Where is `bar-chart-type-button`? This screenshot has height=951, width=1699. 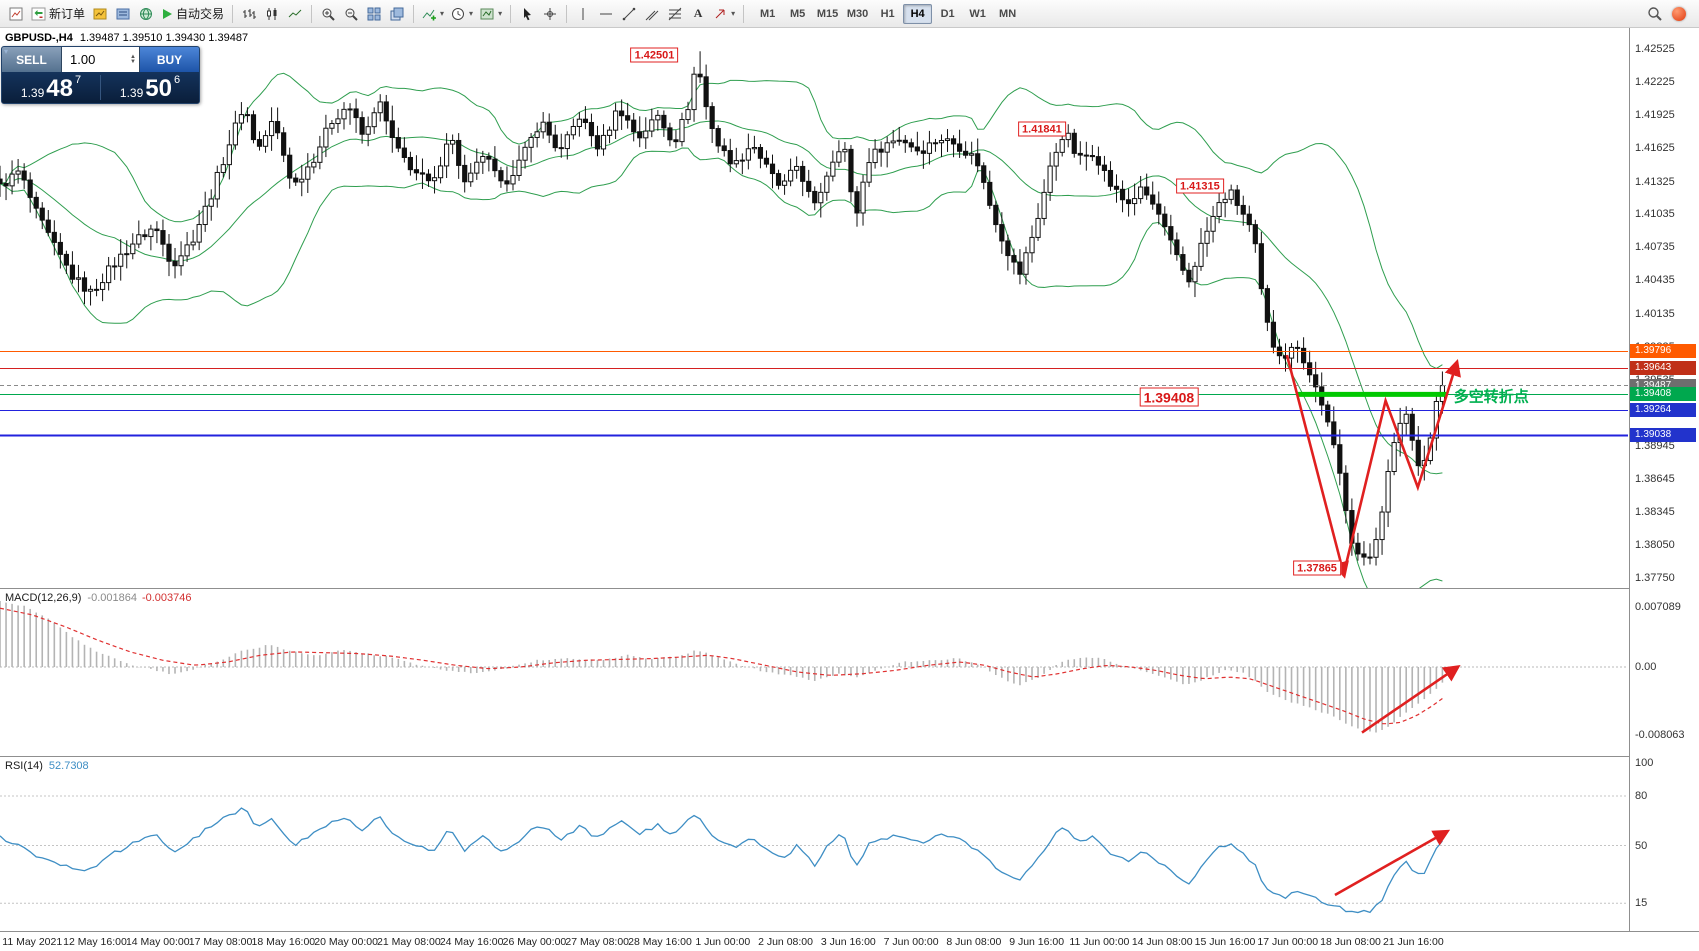 bar-chart-type-button is located at coordinates (249, 14).